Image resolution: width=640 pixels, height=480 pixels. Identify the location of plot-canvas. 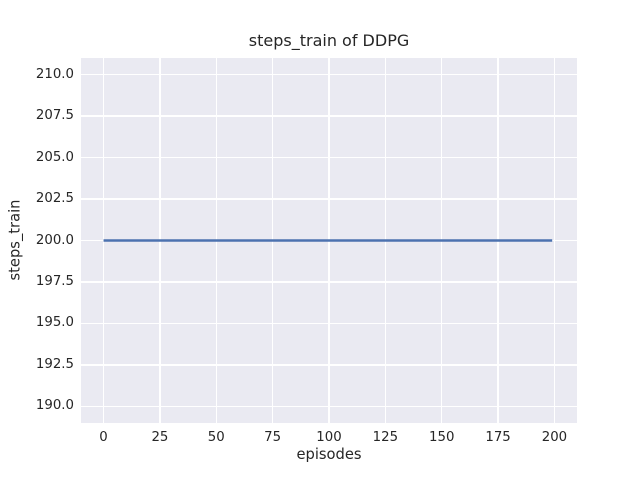
(328, 240).